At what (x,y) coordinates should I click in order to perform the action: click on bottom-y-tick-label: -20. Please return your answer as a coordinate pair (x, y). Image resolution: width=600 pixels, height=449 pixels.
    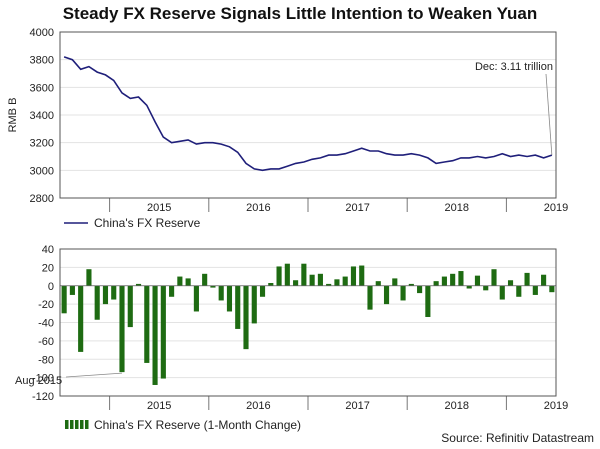
    Looking at the image, I should click on (46, 305).